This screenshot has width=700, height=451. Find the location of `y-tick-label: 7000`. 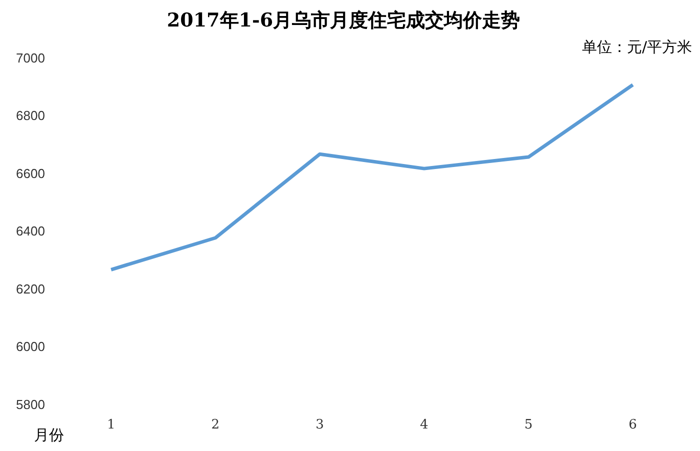

y-tick-label: 7000 is located at coordinates (30, 58).